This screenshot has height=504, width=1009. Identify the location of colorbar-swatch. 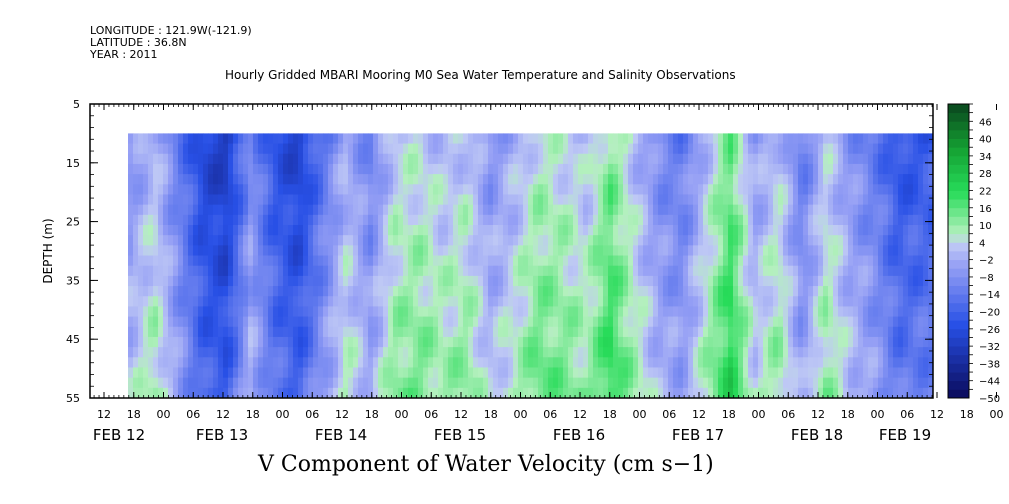
(958, 178).